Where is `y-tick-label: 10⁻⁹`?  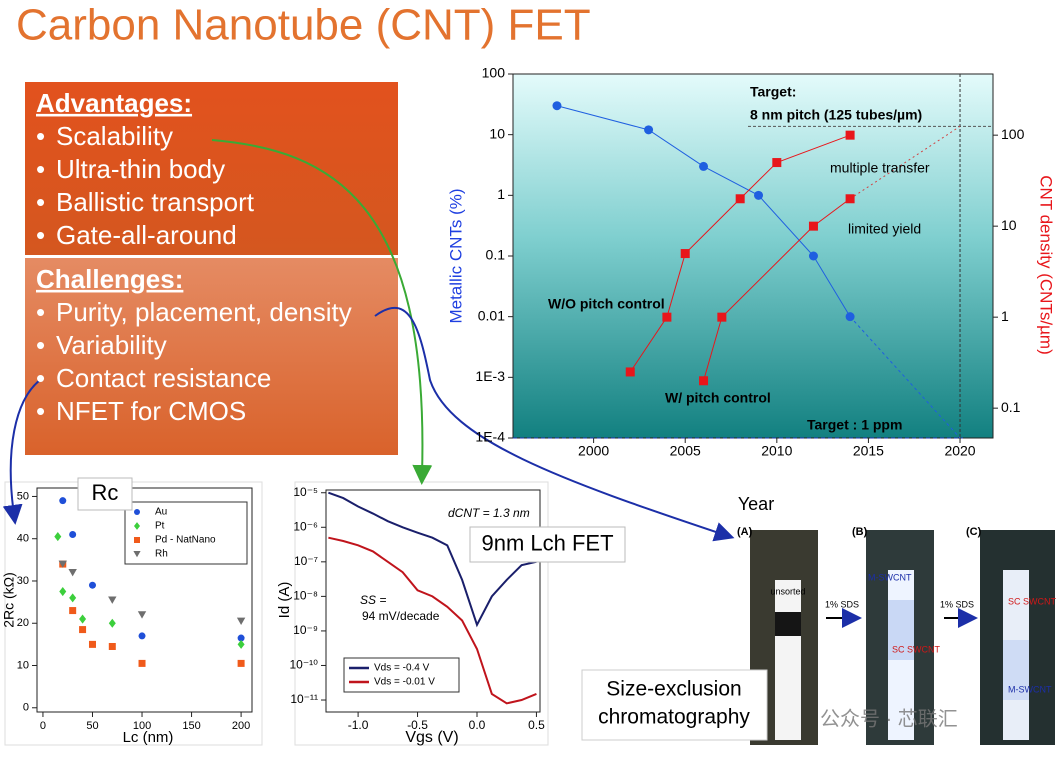 y-tick-label: 10⁻⁹ is located at coordinates (305, 630).